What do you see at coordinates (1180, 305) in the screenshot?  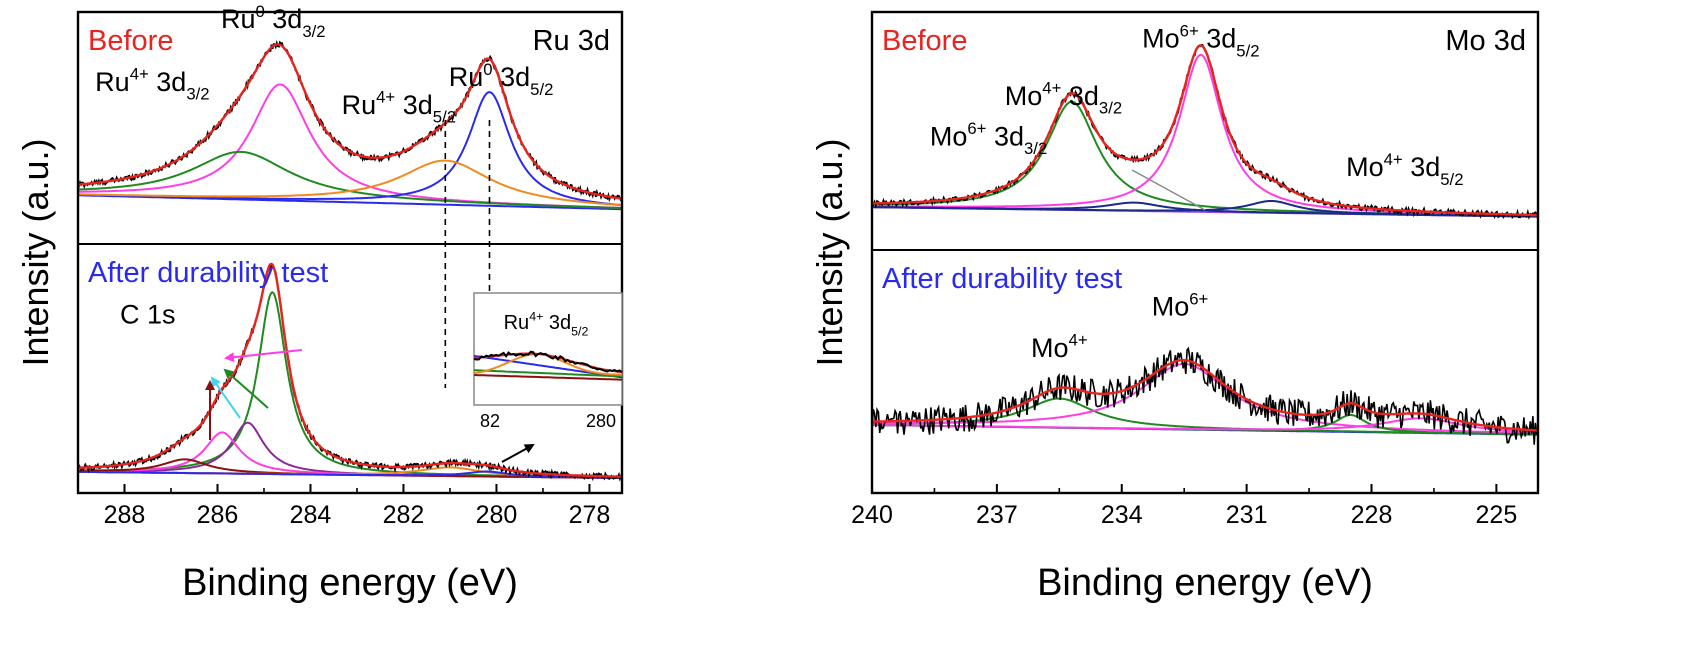 I see `peak-label-mo6: Mo6+` at bounding box center [1180, 305].